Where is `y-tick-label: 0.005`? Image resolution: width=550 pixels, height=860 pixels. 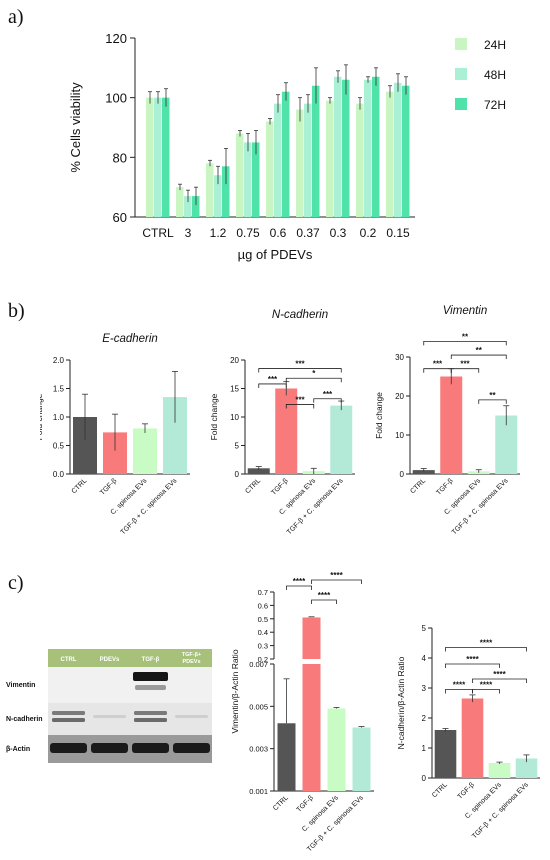
y-tick-label: 0.005 is located at coordinates (258, 706).